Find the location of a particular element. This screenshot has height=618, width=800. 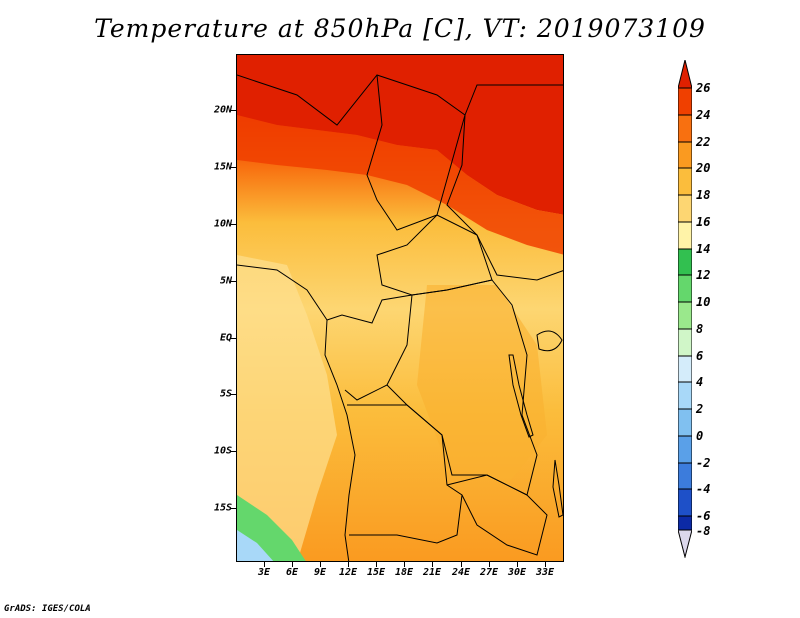

colorbar-label: 22 is located at coordinates (703, 142).